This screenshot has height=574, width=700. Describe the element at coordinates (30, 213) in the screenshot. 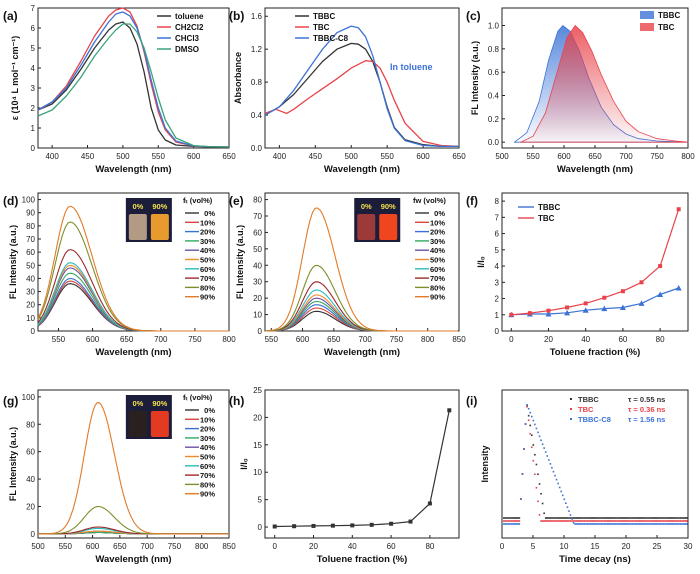

I see `y-tick-label: 90` at that location.